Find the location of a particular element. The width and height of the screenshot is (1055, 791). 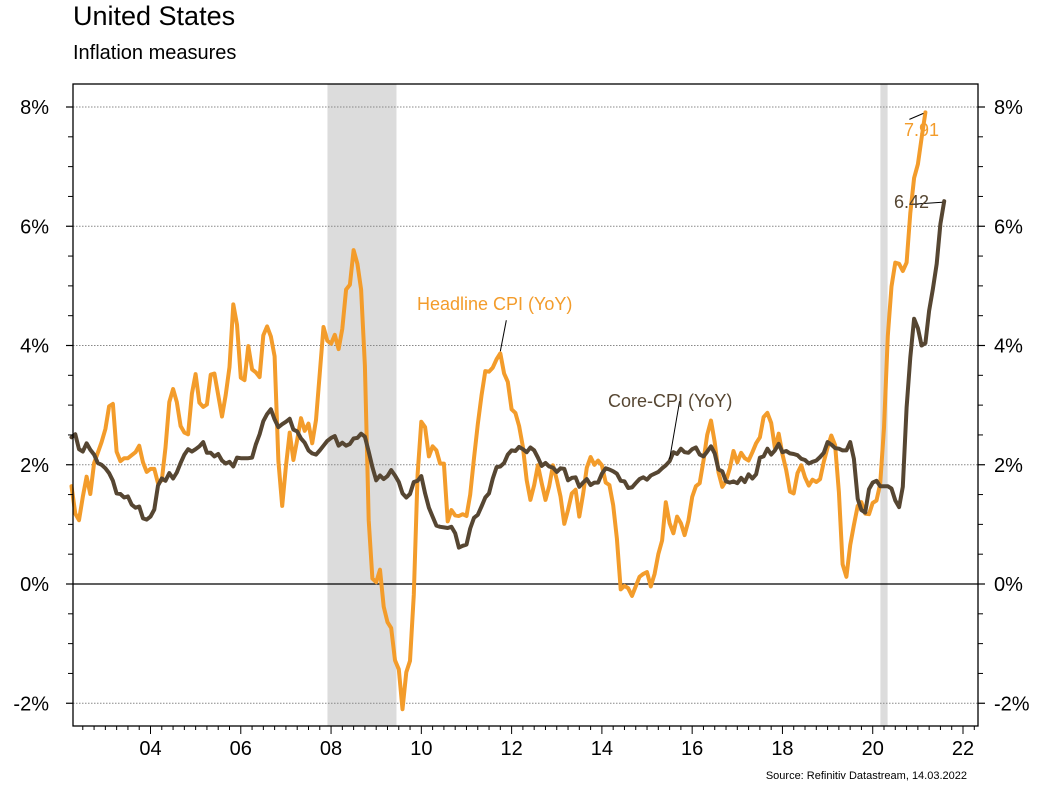

x-tick-label: 12 is located at coordinates (511, 749).